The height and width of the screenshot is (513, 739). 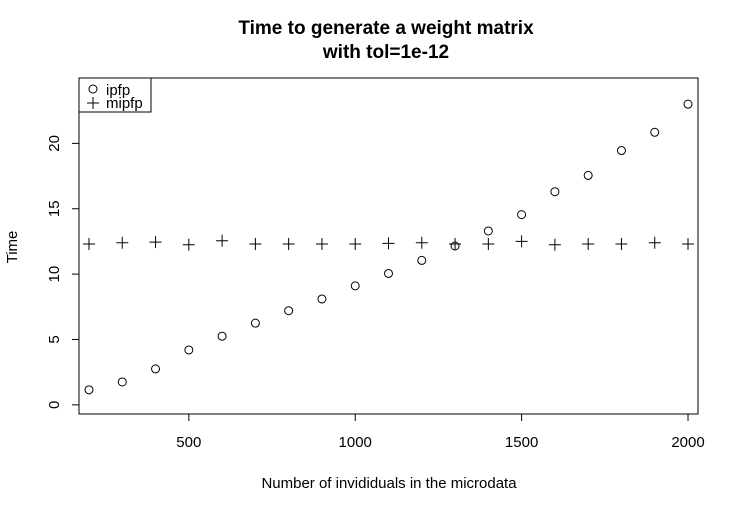 I want to click on y-tick-label-15: 15, so click(x=54, y=208).